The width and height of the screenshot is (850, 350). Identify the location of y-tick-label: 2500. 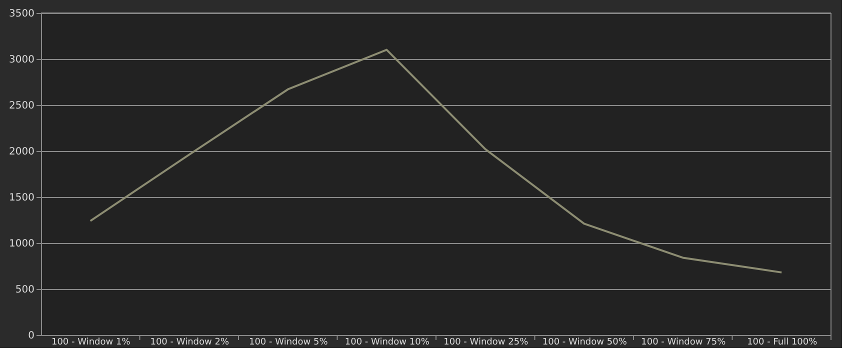
(21, 106).